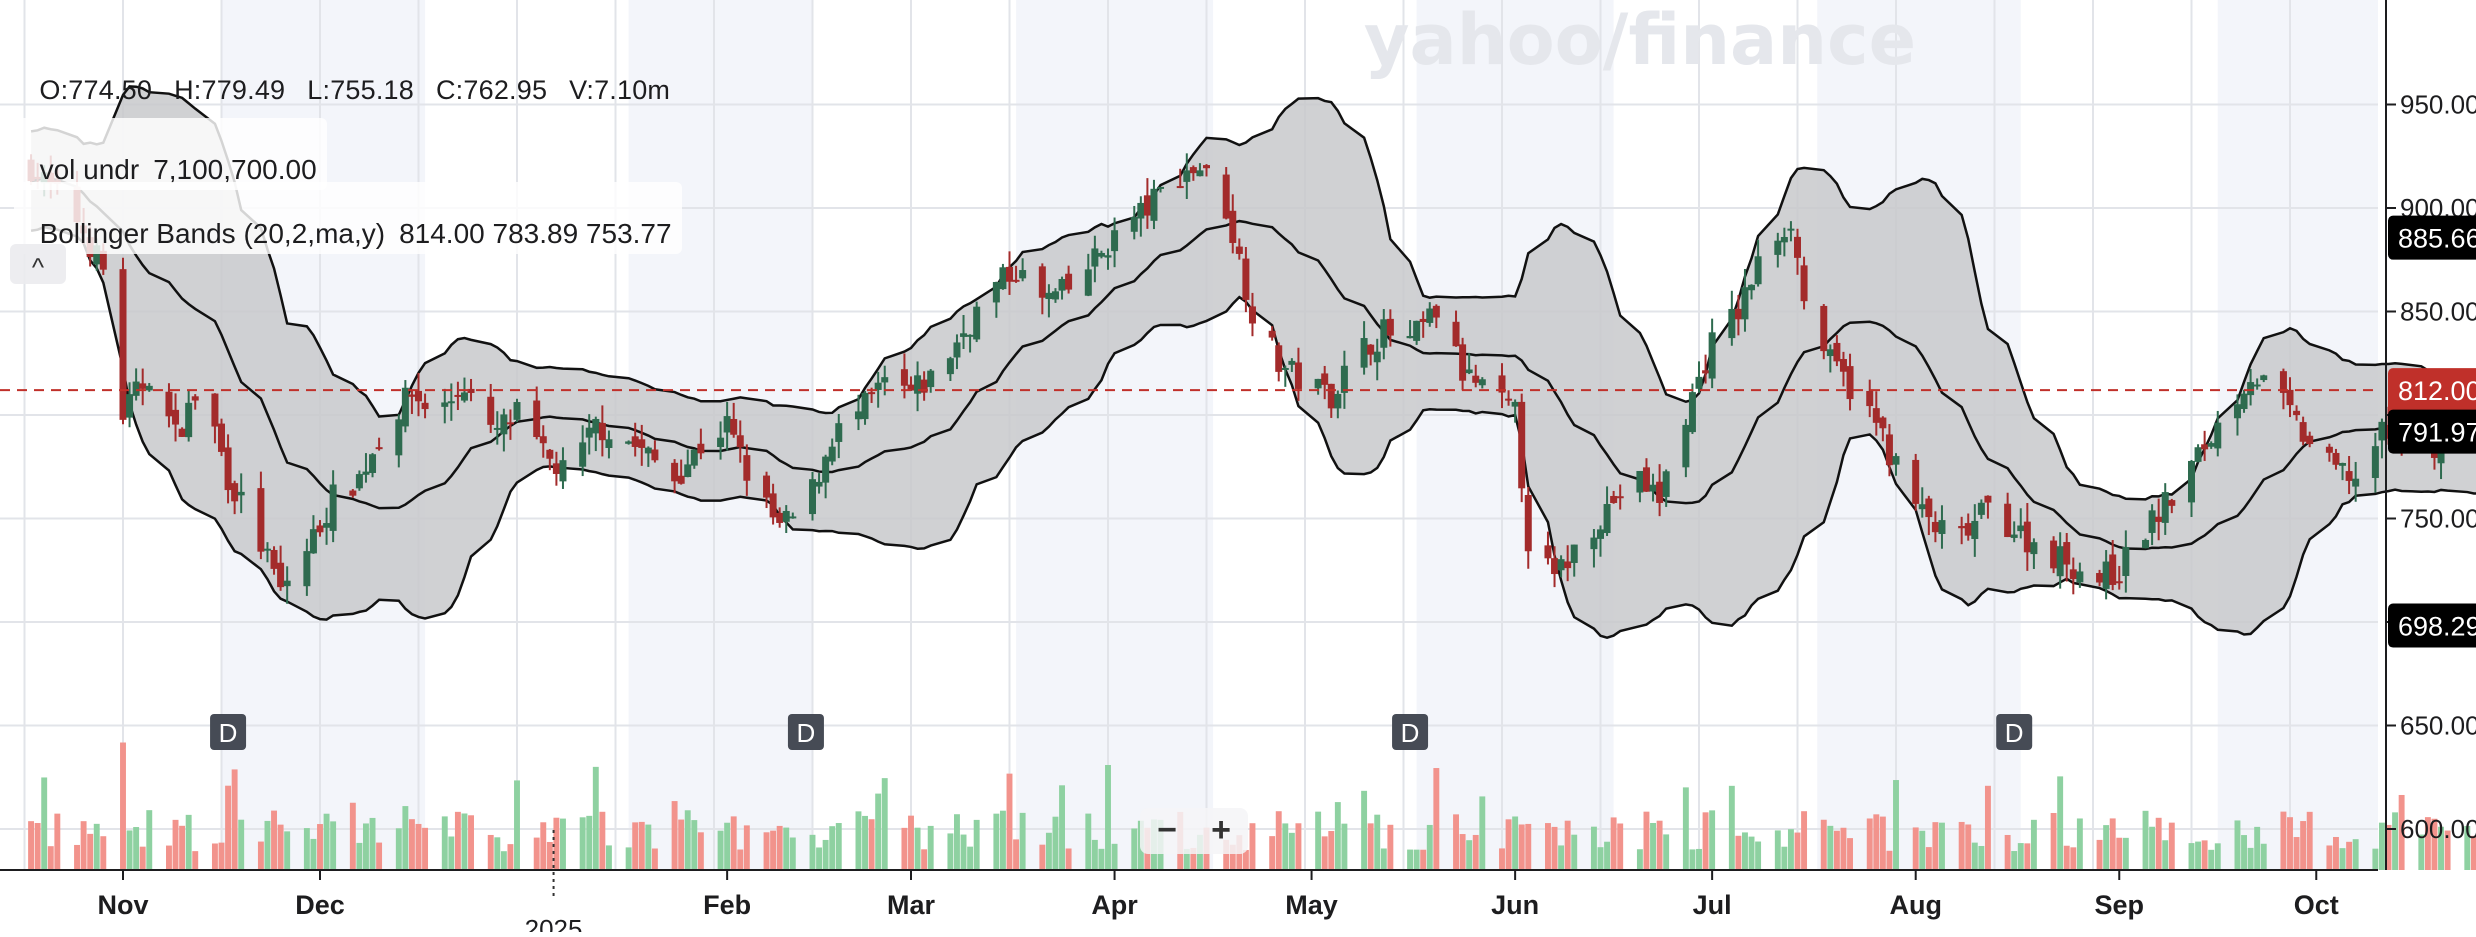 Image resolution: width=2476 pixels, height=937 pixels. Describe the element at coordinates (1915, 905) in the screenshot. I see `x-axis-tick-label: Aug` at that location.